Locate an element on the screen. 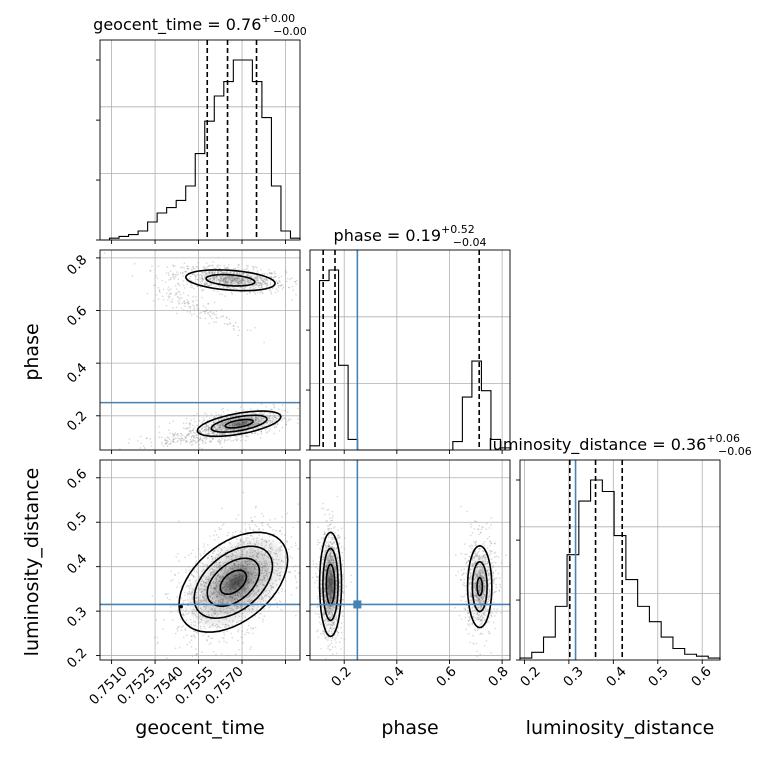 Image resolution: width=760 pixels, height=760 pixels. contour-line is located at coordinates (239, 423).